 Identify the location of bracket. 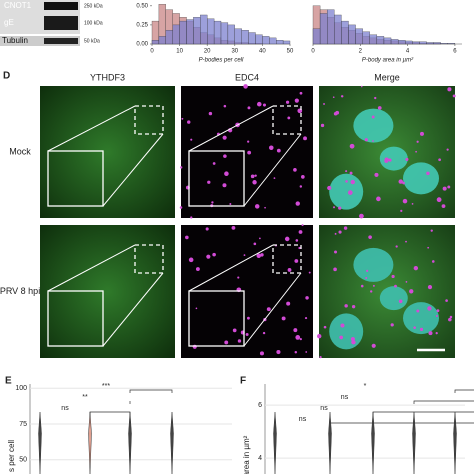
(151, 391).